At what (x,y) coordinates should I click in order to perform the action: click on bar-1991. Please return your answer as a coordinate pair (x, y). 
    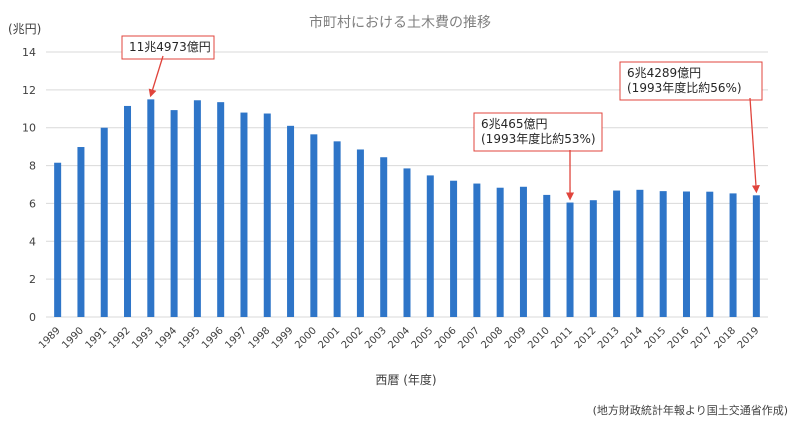
    Looking at the image, I should click on (104, 222).